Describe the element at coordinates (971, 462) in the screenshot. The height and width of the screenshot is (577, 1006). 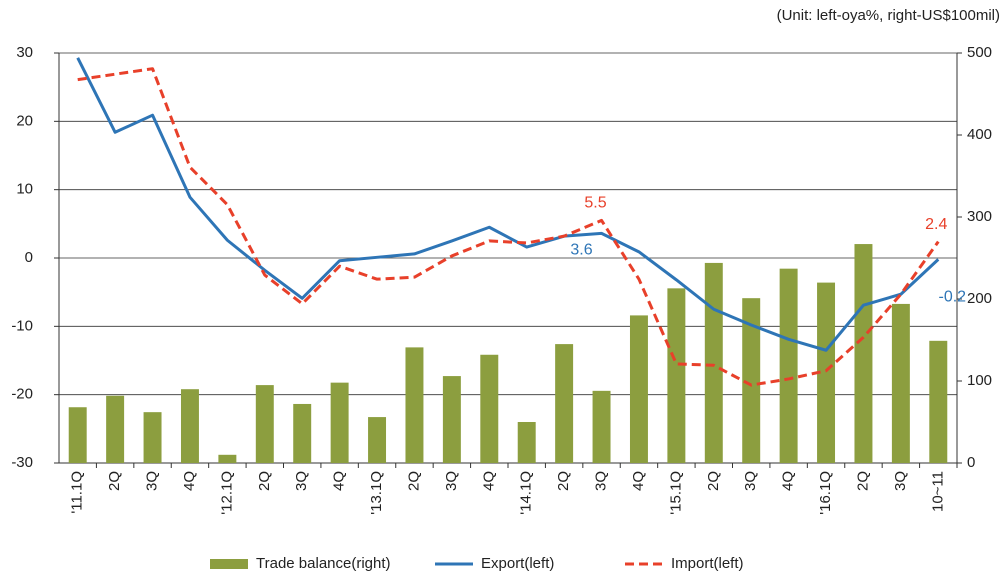
I see `y2-tick-label: 0` at that location.